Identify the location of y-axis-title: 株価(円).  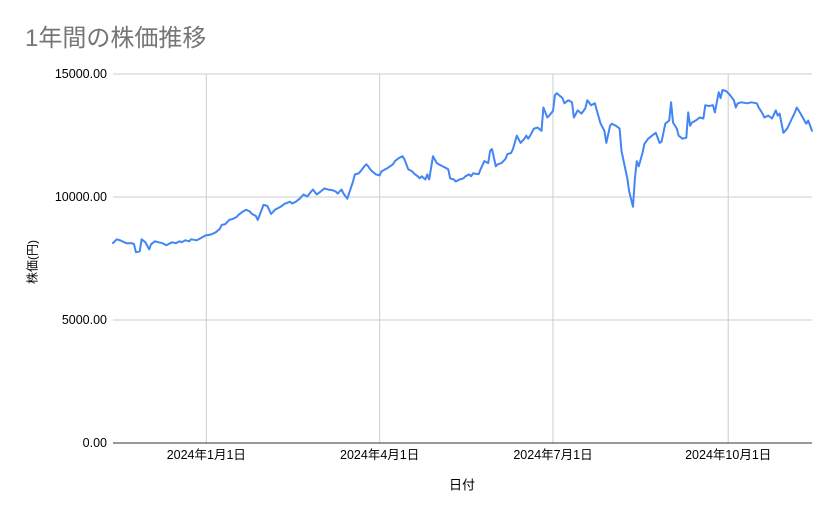
(32, 262).